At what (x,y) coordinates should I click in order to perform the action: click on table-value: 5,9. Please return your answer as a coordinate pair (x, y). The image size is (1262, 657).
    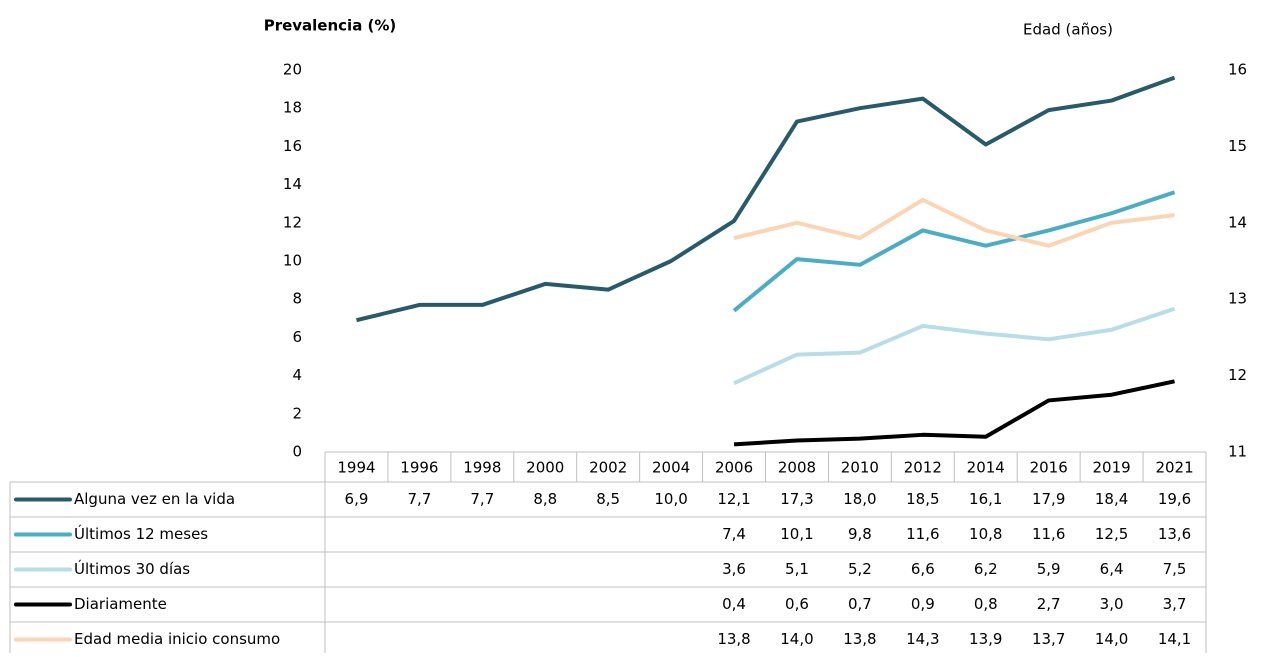
    Looking at the image, I should click on (1049, 569).